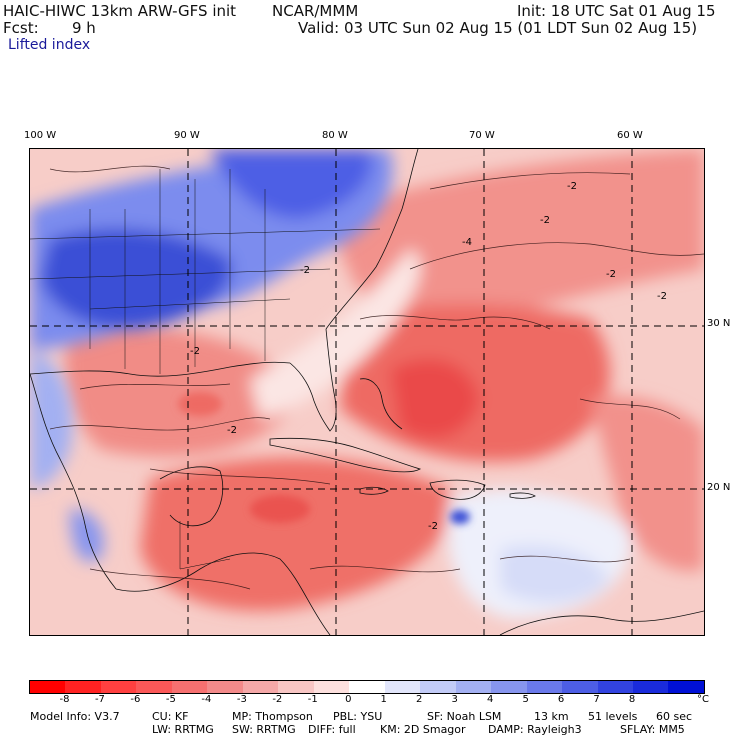 The width and height of the screenshot is (740, 740). I want to click on colorbar-tick-label: -5, so click(170, 699).